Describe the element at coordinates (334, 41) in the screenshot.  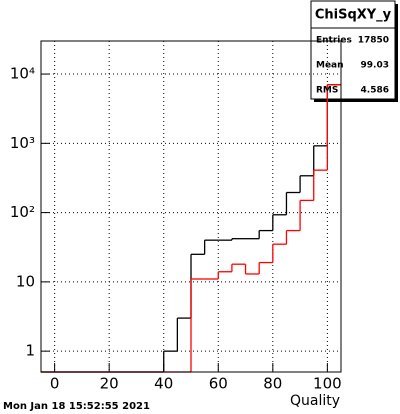
I see `stats-label: Entries` at that location.